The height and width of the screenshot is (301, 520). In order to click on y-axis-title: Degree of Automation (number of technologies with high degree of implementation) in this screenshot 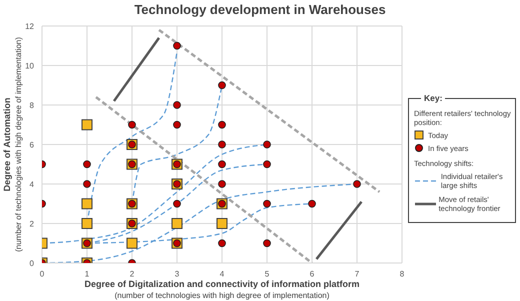, I will do `click(12, 144)`.